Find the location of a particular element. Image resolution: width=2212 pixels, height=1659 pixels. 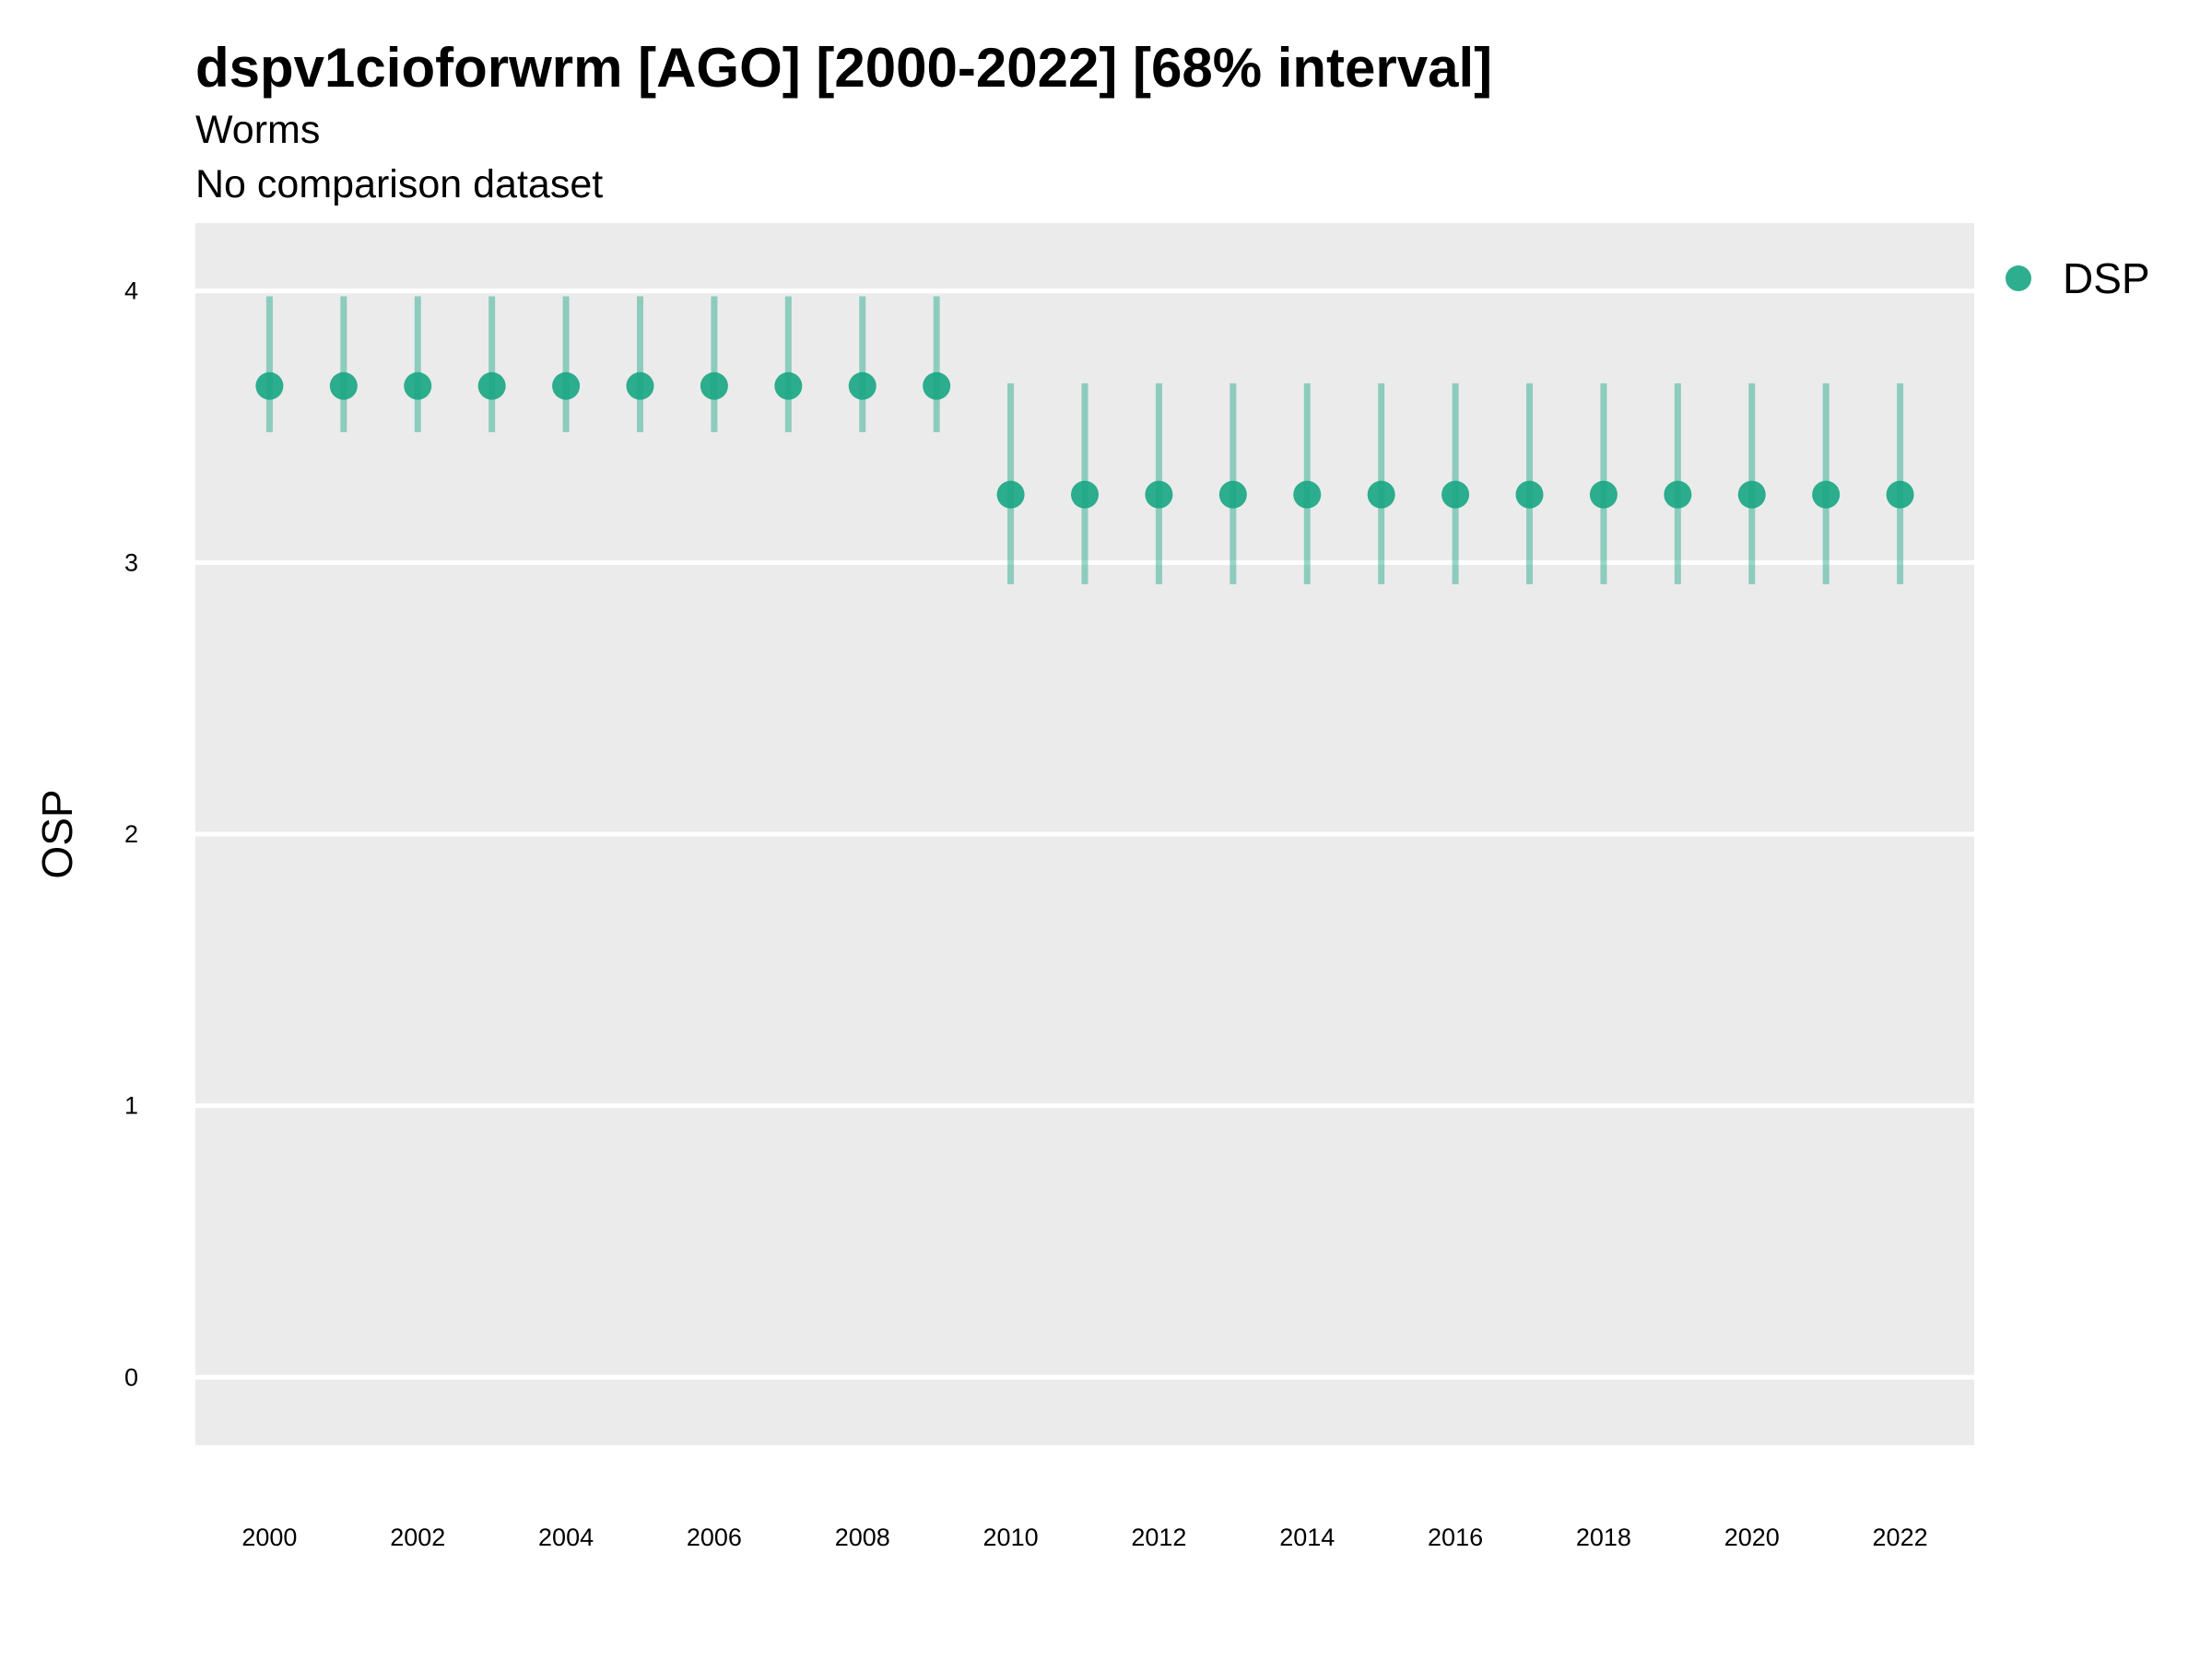

data-point-2004 is located at coordinates (566, 385).